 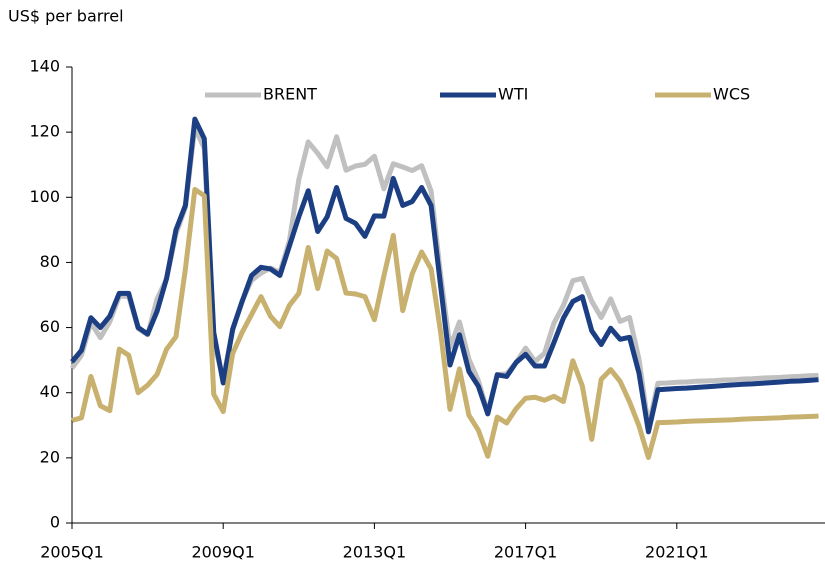 What do you see at coordinates (55, 522) in the screenshot?
I see `y-tick-label: 0` at bounding box center [55, 522].